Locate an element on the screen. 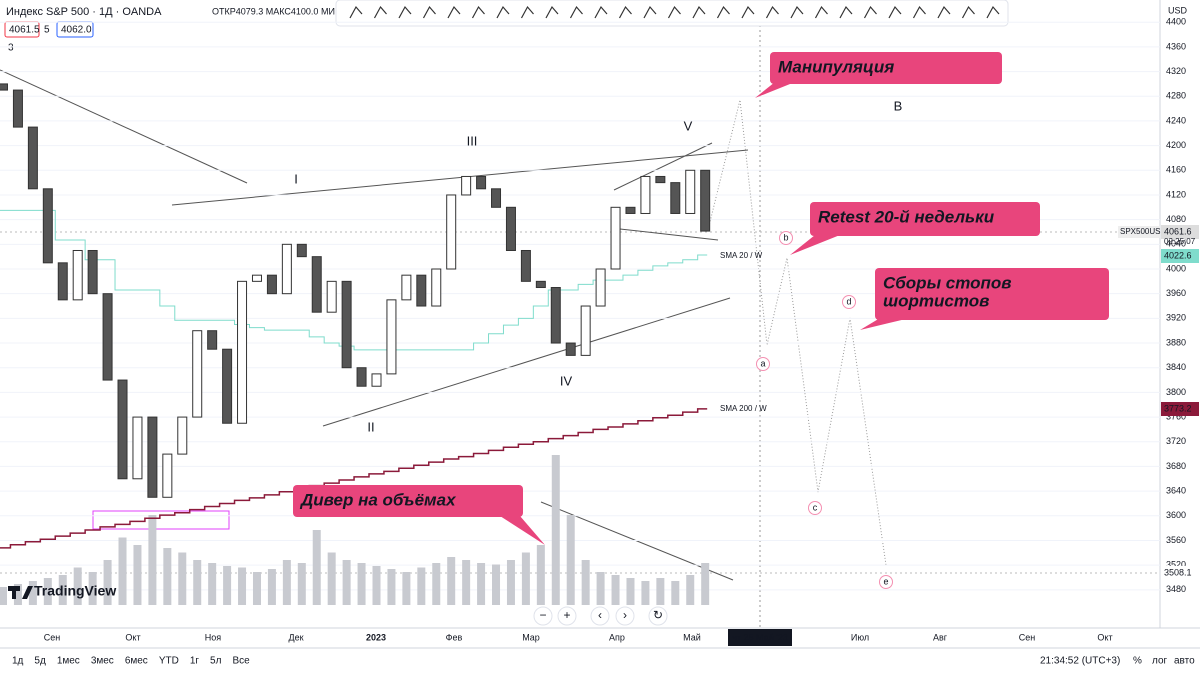 The image size is (1200, 675). period-button: 1мес is located at coordinates (68, 661).